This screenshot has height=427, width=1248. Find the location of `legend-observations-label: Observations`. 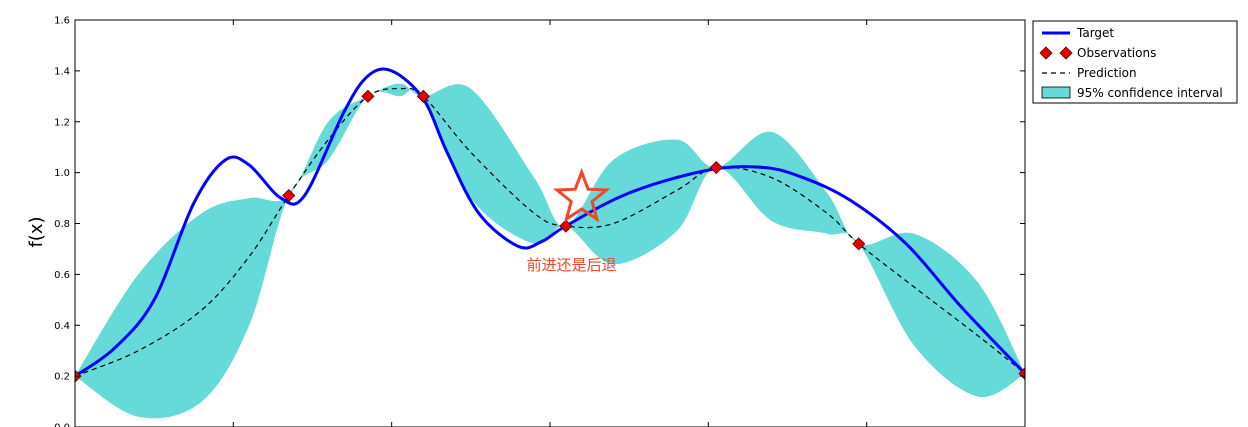

legend-observations-label: Observations is located at coordinates (1116, 53).